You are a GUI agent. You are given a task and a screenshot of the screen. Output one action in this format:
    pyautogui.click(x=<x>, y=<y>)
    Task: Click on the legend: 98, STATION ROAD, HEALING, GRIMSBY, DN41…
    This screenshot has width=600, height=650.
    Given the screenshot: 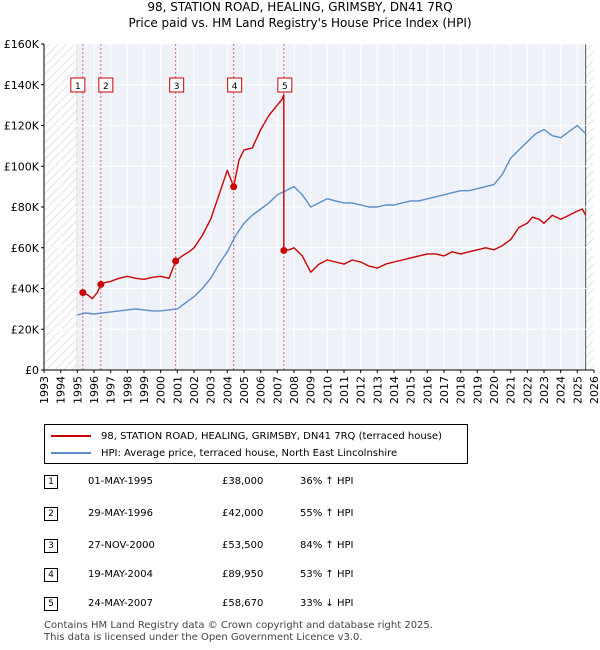 What is the action you would take?
    pyautogui.click(x=256, y=444)
    